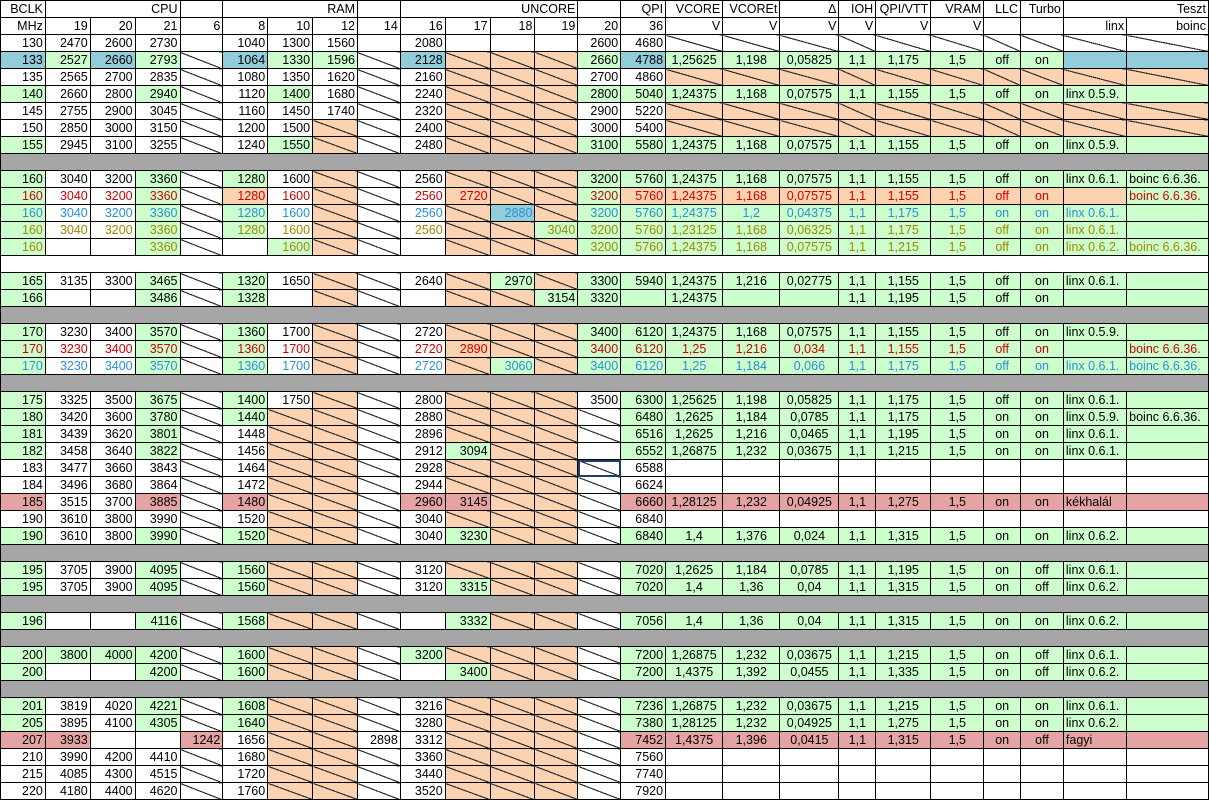 This screenshot has height=800, width=1209. I want to click on table-cell: 1,198, so click(751, 400).